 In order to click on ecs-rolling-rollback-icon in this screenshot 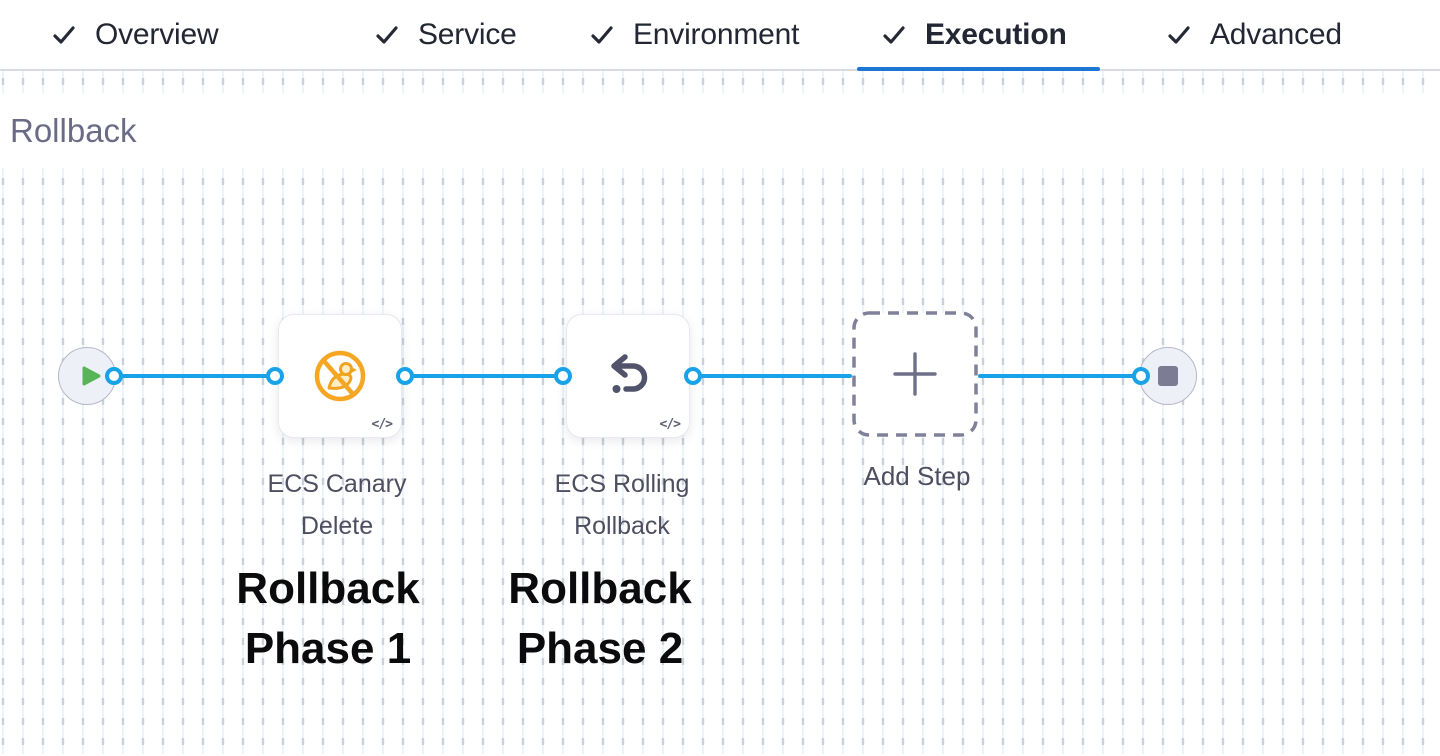, I will do `click(629, 373)`.